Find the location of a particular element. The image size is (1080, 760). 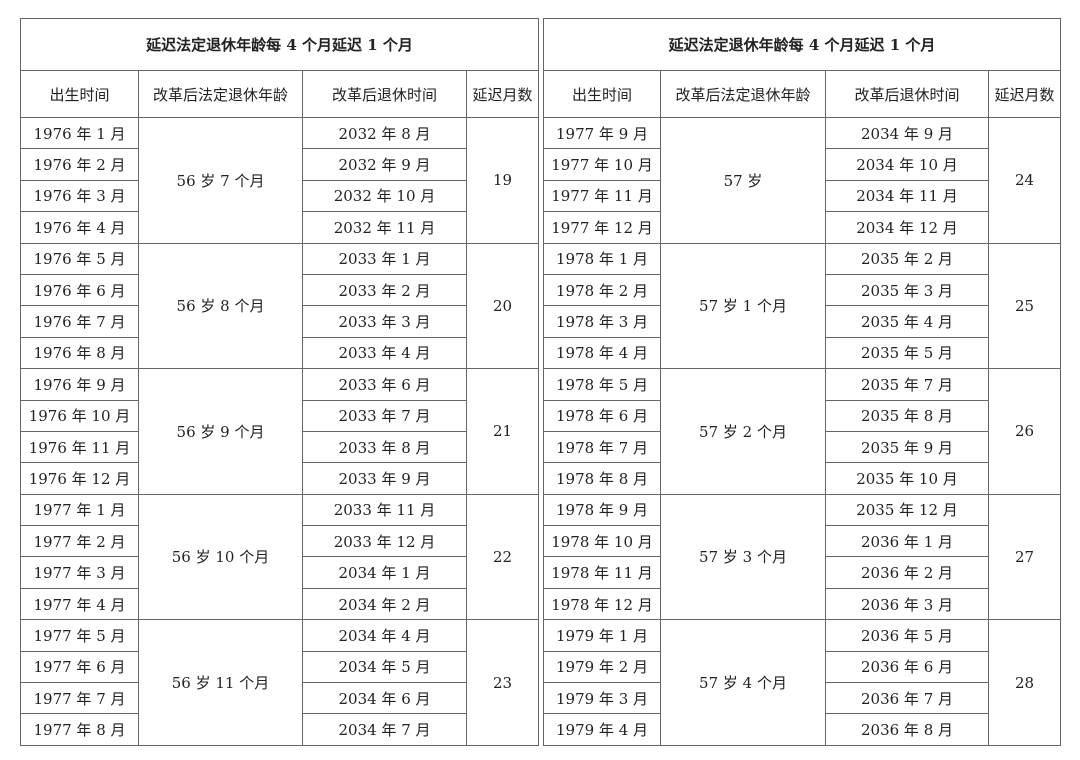

birth-date: 1977 年 1 月 is located at coordinates (79, 510).